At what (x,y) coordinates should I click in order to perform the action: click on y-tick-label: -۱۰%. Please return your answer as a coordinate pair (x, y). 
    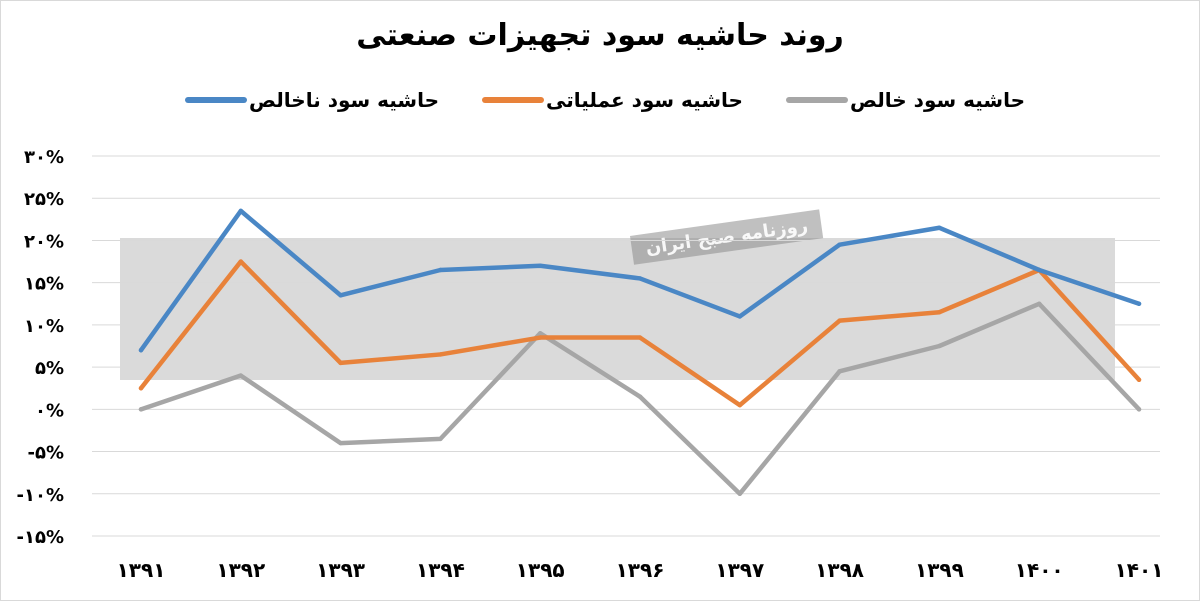
    Looking at the image, I should click on (40, 495).